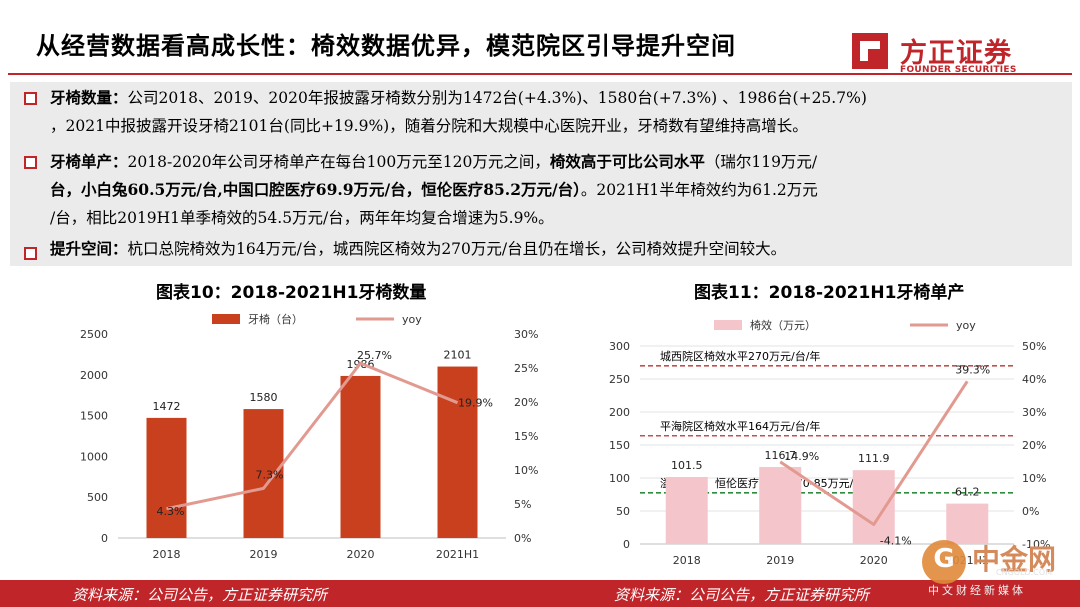 The width and height of the screenshot is (1080, 607). I want to click on yoy-value-label: 14.9%, so click(801, 456).